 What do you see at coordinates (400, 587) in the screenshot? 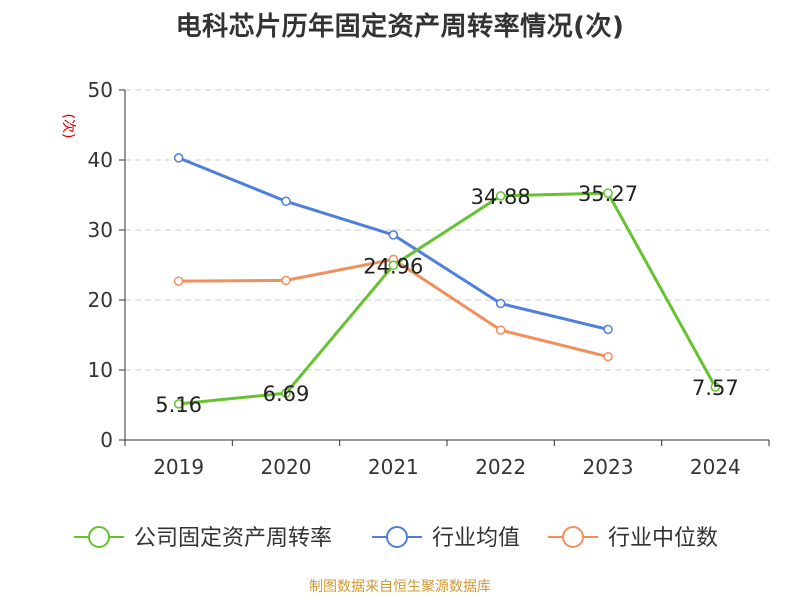
I see `data-source-footer: 制图数据来自恒生聚源数据库` at bounding box center [400, 587].